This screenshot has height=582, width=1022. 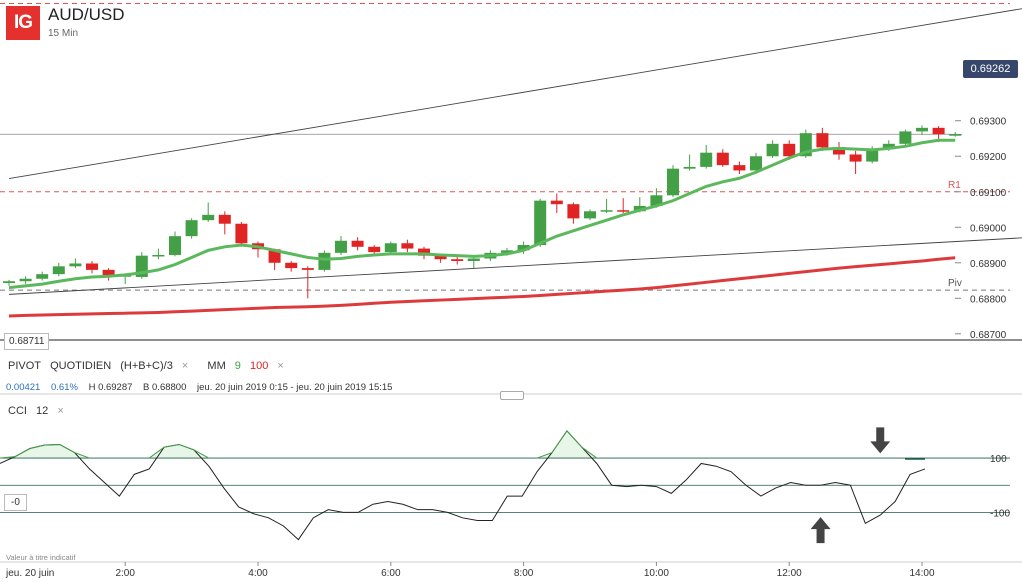 What do you see at coordinates (524, 573) in the screenshot?
I see `x-tick-label: 8:00` at bounding box center [524, 573].